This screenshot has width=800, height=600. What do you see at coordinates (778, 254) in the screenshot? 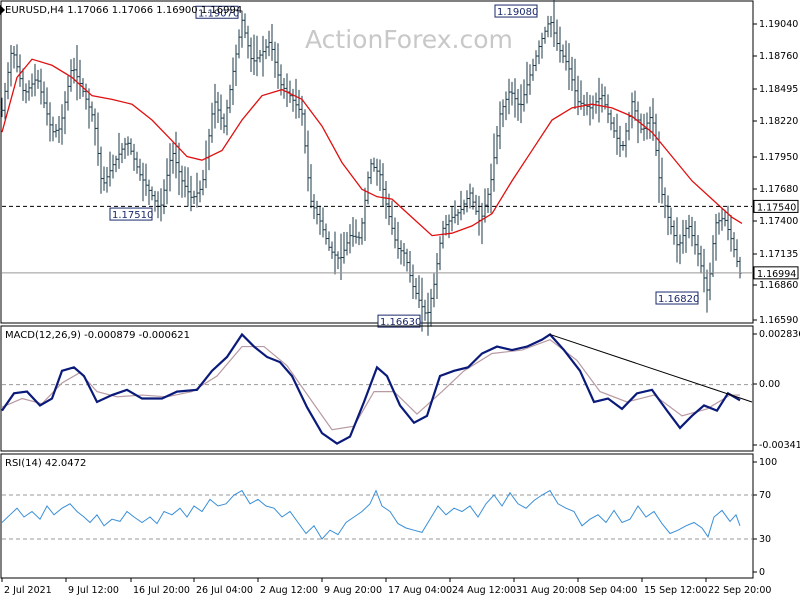
I see `axis-tick-label: 1.17135` at bounding box center [778, 254].